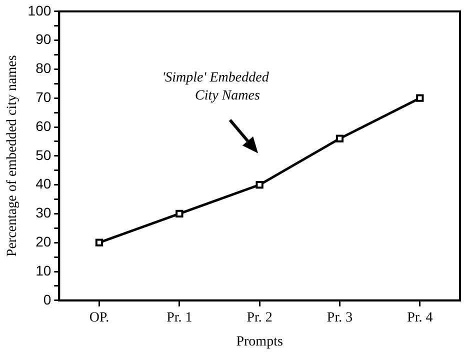  Describe the element at coordinates (44, 96) in the screenshot. I see `y-tick-label: 70` at that location.